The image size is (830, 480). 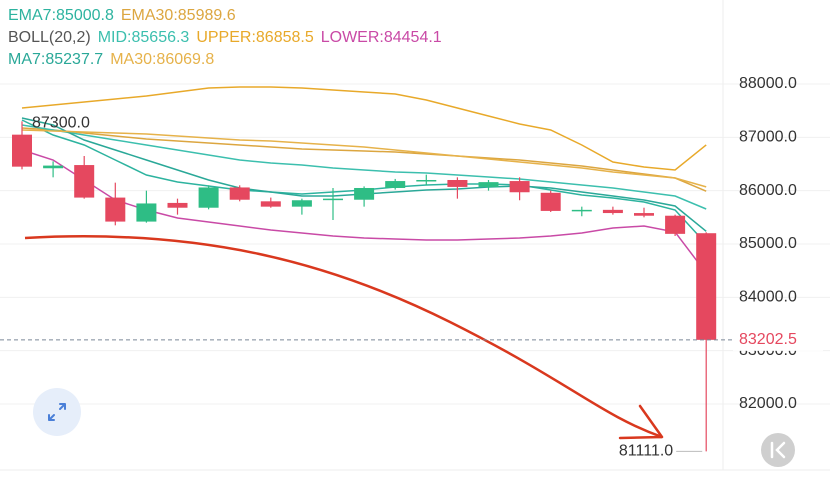 I want to click on legend-entry: EMA7:85000.8, so click(x=61, y=15).